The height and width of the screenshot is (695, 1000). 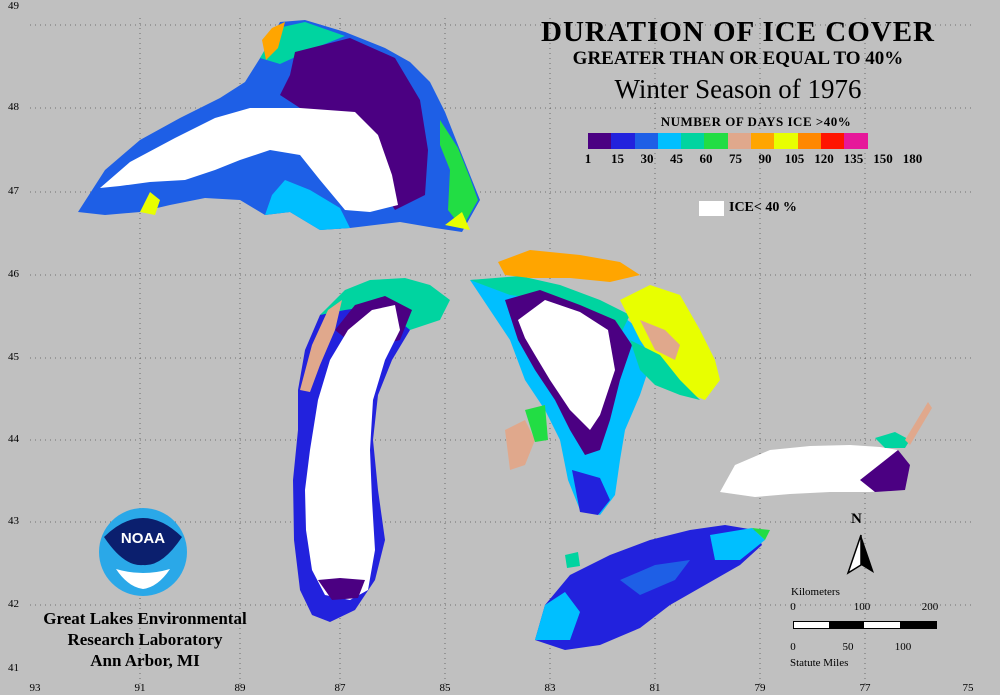 What do you see at coordinates (892, 440) in the screenshot?
I see `ontario-outlet-teal` at bounding box center [892, 440].